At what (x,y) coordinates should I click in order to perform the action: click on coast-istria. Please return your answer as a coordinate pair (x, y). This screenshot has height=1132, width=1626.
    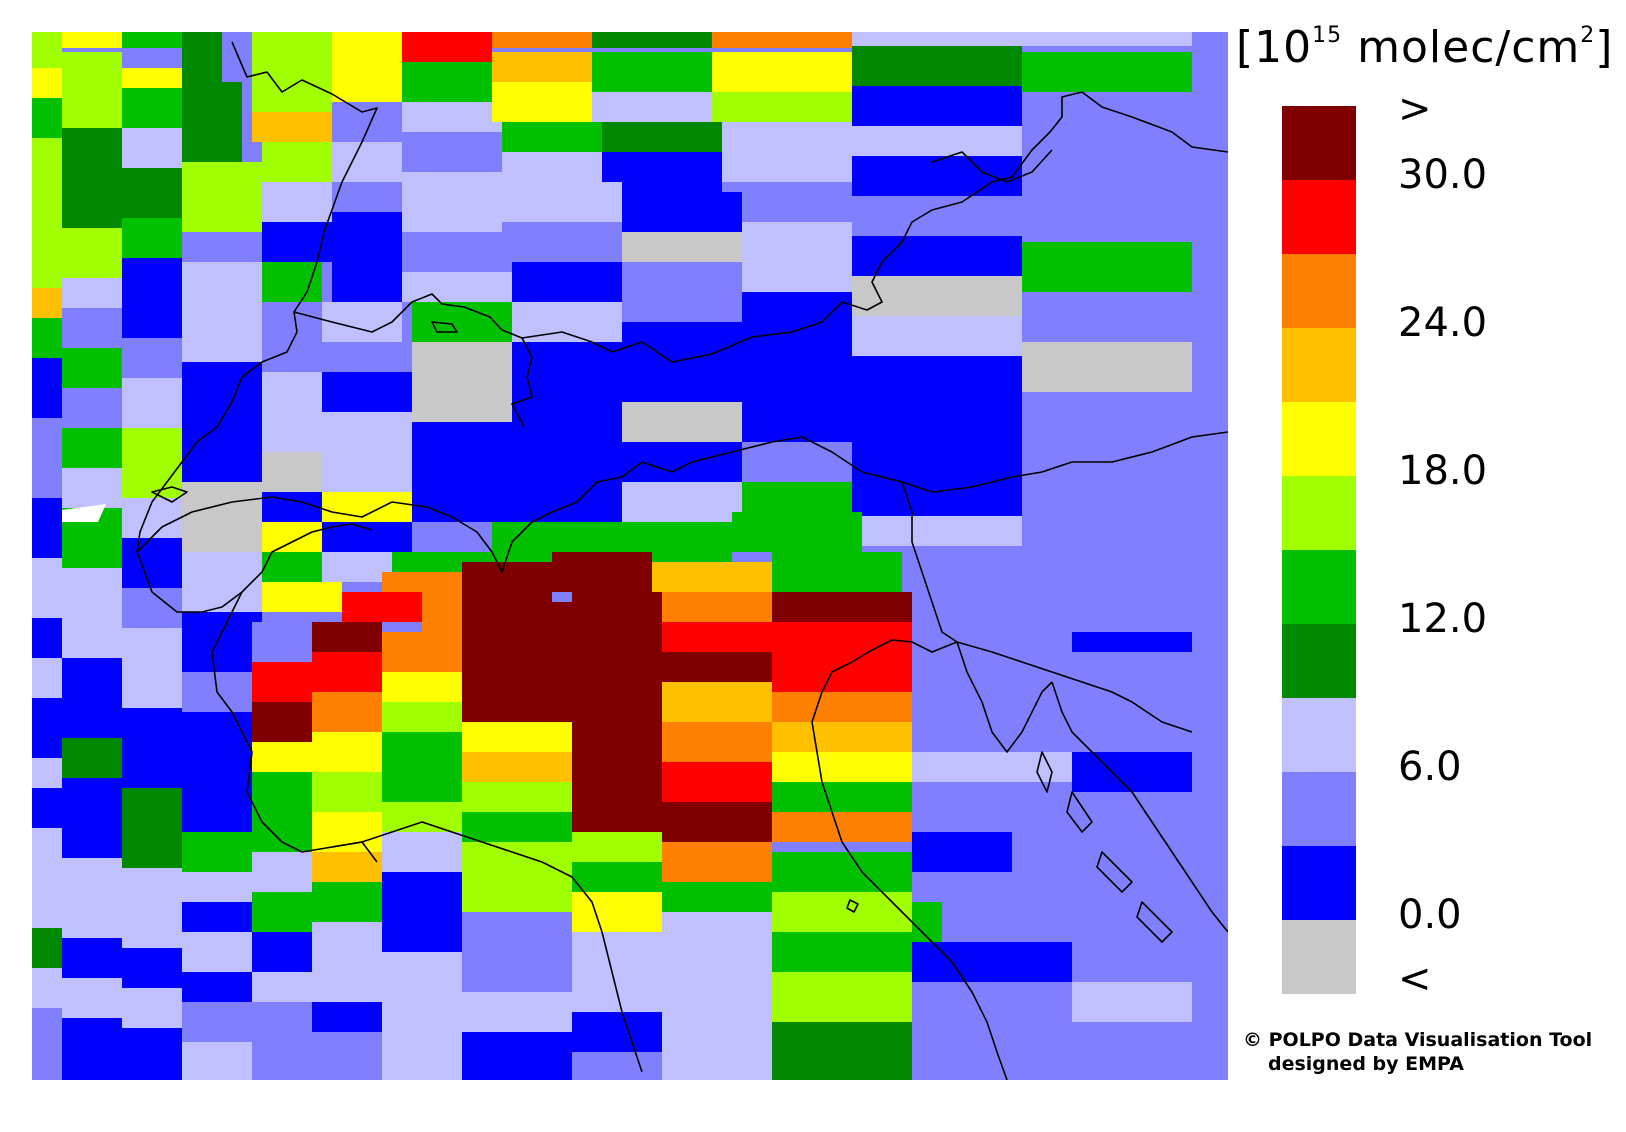
    Looking at the image, I should click on (1004, 697).